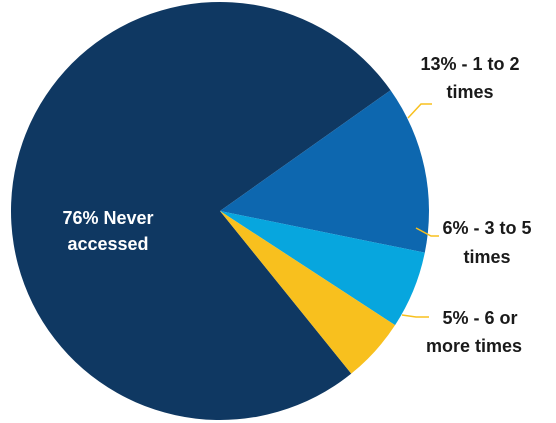 The image size is (556, 423). I want to click on slice-label-six-or-more-times: 5% - 6 or more times, so click(474, 332).